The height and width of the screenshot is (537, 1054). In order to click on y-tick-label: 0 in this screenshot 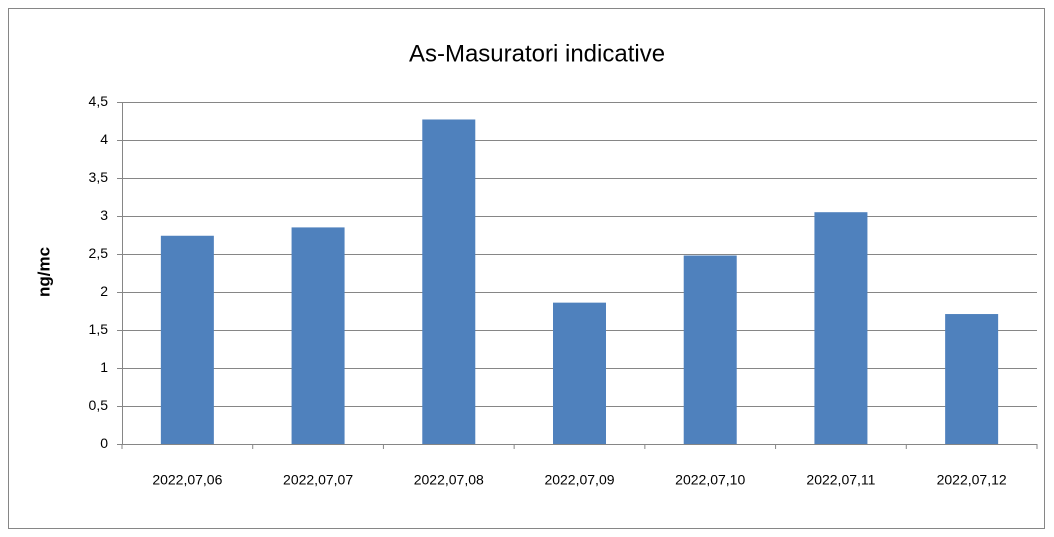, I will do `click(104, 443)`.